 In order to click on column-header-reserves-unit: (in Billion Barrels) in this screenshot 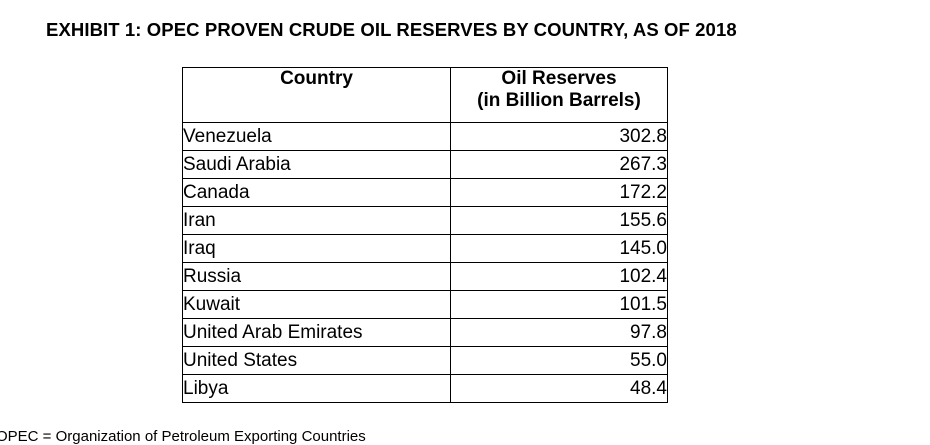, I will do `click(559, 100)`.